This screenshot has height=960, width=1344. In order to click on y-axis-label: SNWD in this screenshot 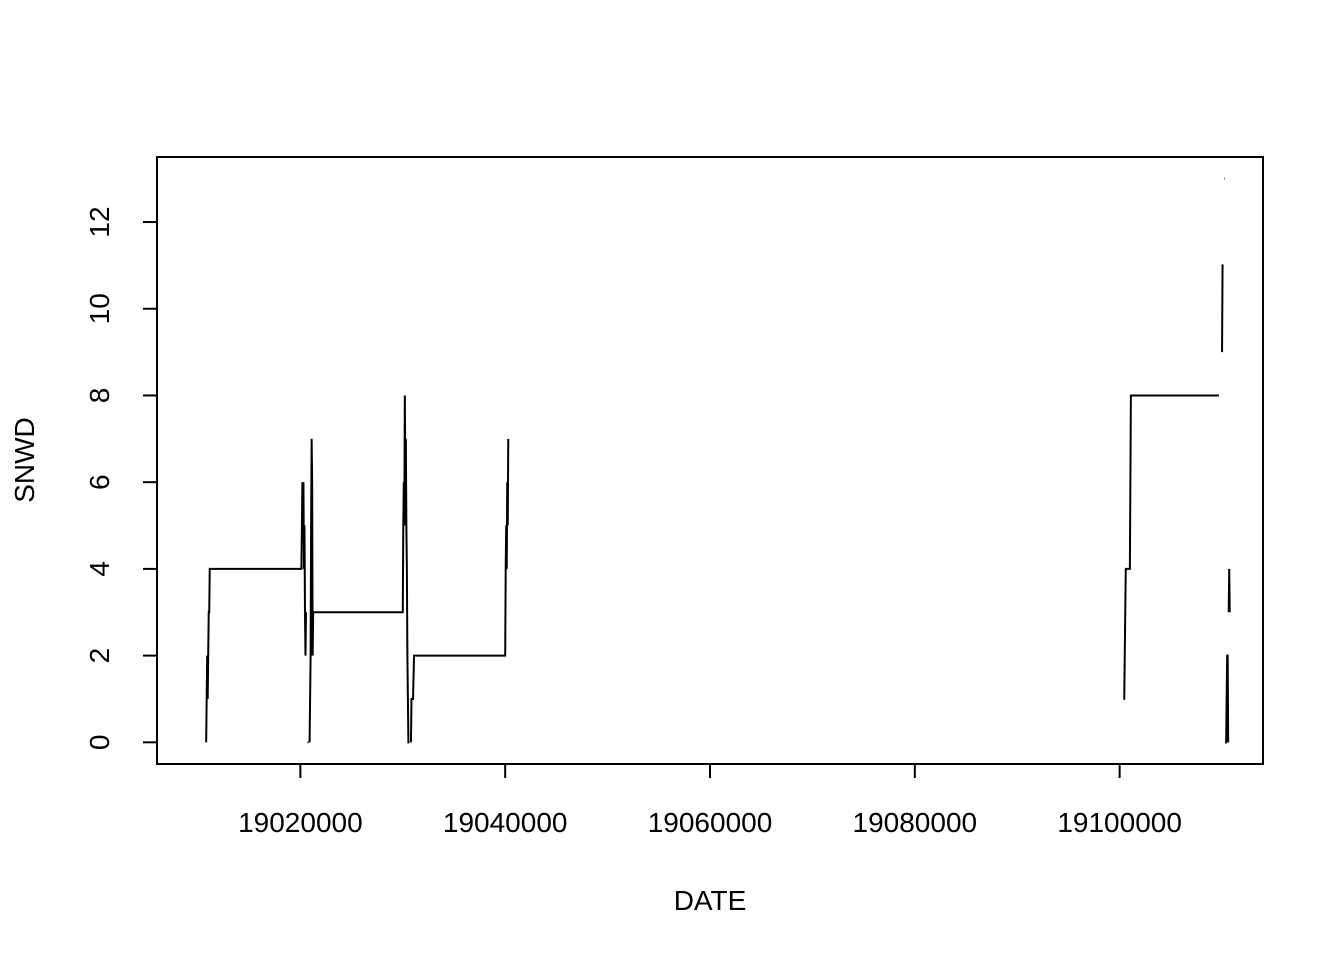, I will do `click(24, 460)`.